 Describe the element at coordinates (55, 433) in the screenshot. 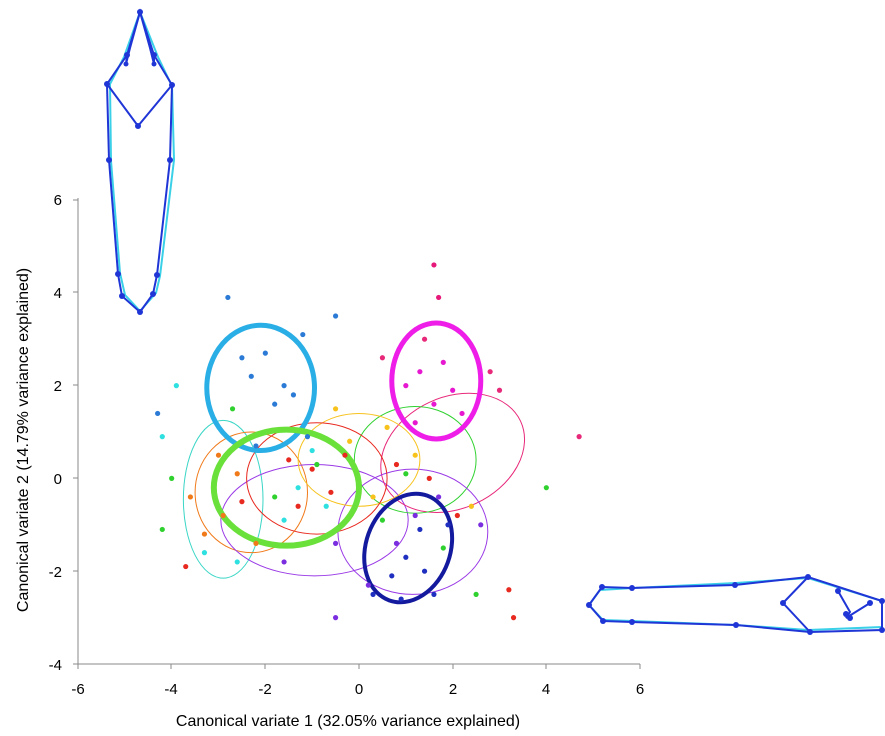

I see `y-tick-labels: 6 4 2 0 -2 -4` at that location.